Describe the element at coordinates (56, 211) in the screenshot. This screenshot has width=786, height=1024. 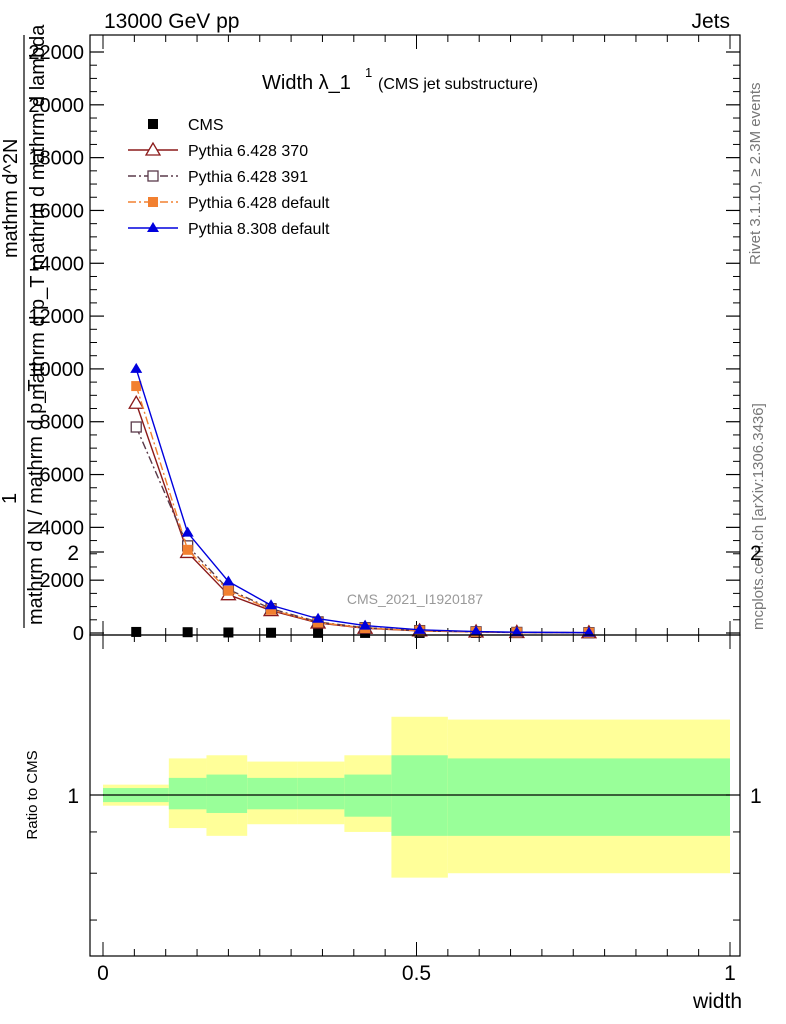
I see `y-tick-label: 16000` at that location.